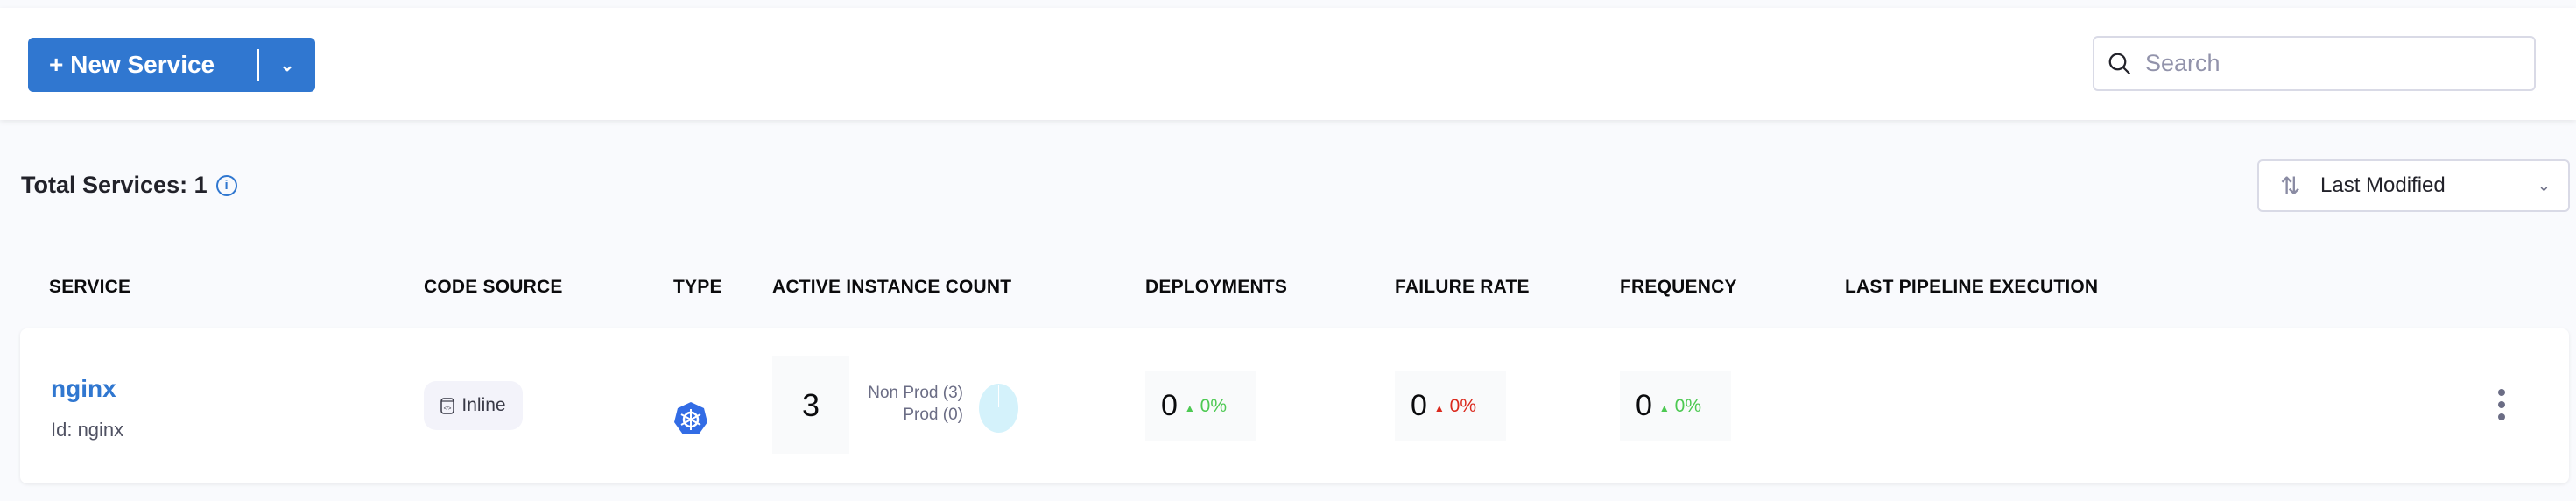 The width and height of the screenshot is (2576, 501). Describe the element at coordinates (1214, 405) in the screenshot. I see `deployments-change: 0%` at that location.